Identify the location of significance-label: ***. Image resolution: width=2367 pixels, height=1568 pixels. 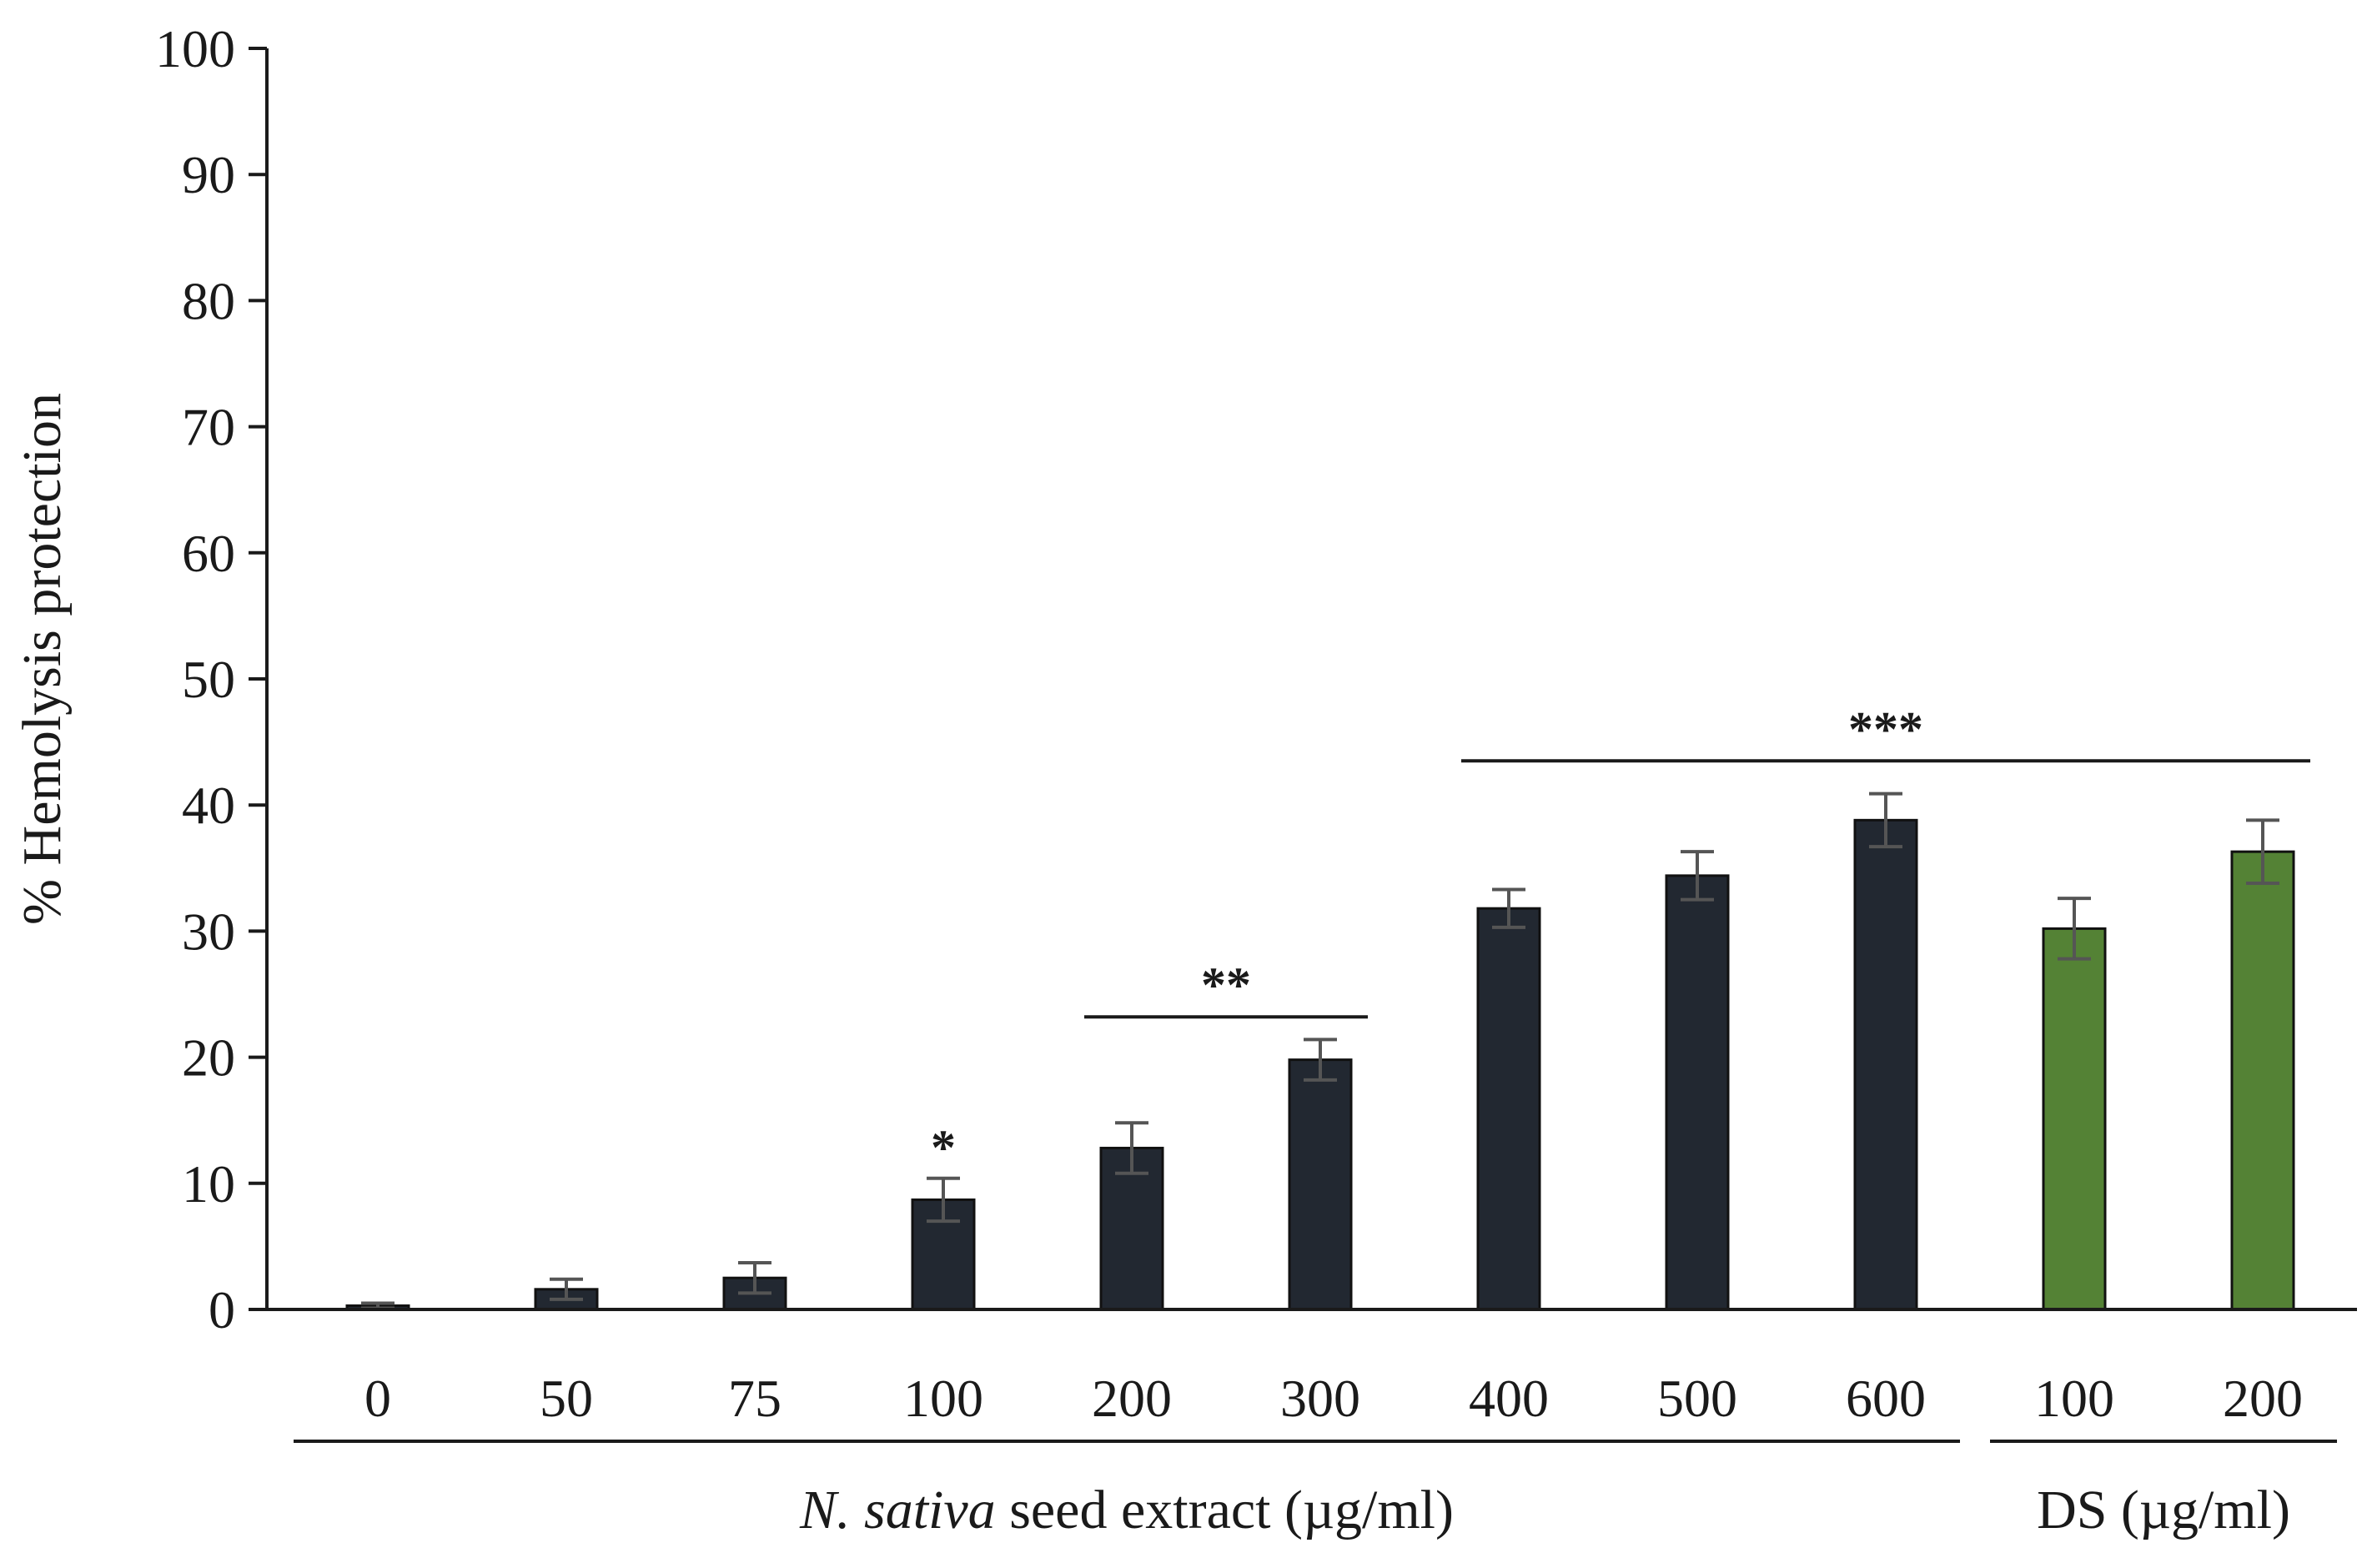
(1885, 729).